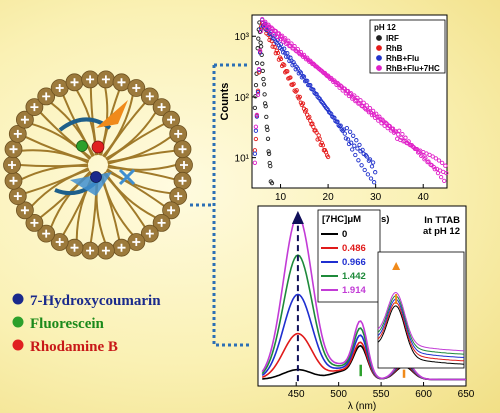  I want to click on emission-annotation-line: In TTAB, so click(442, 220).